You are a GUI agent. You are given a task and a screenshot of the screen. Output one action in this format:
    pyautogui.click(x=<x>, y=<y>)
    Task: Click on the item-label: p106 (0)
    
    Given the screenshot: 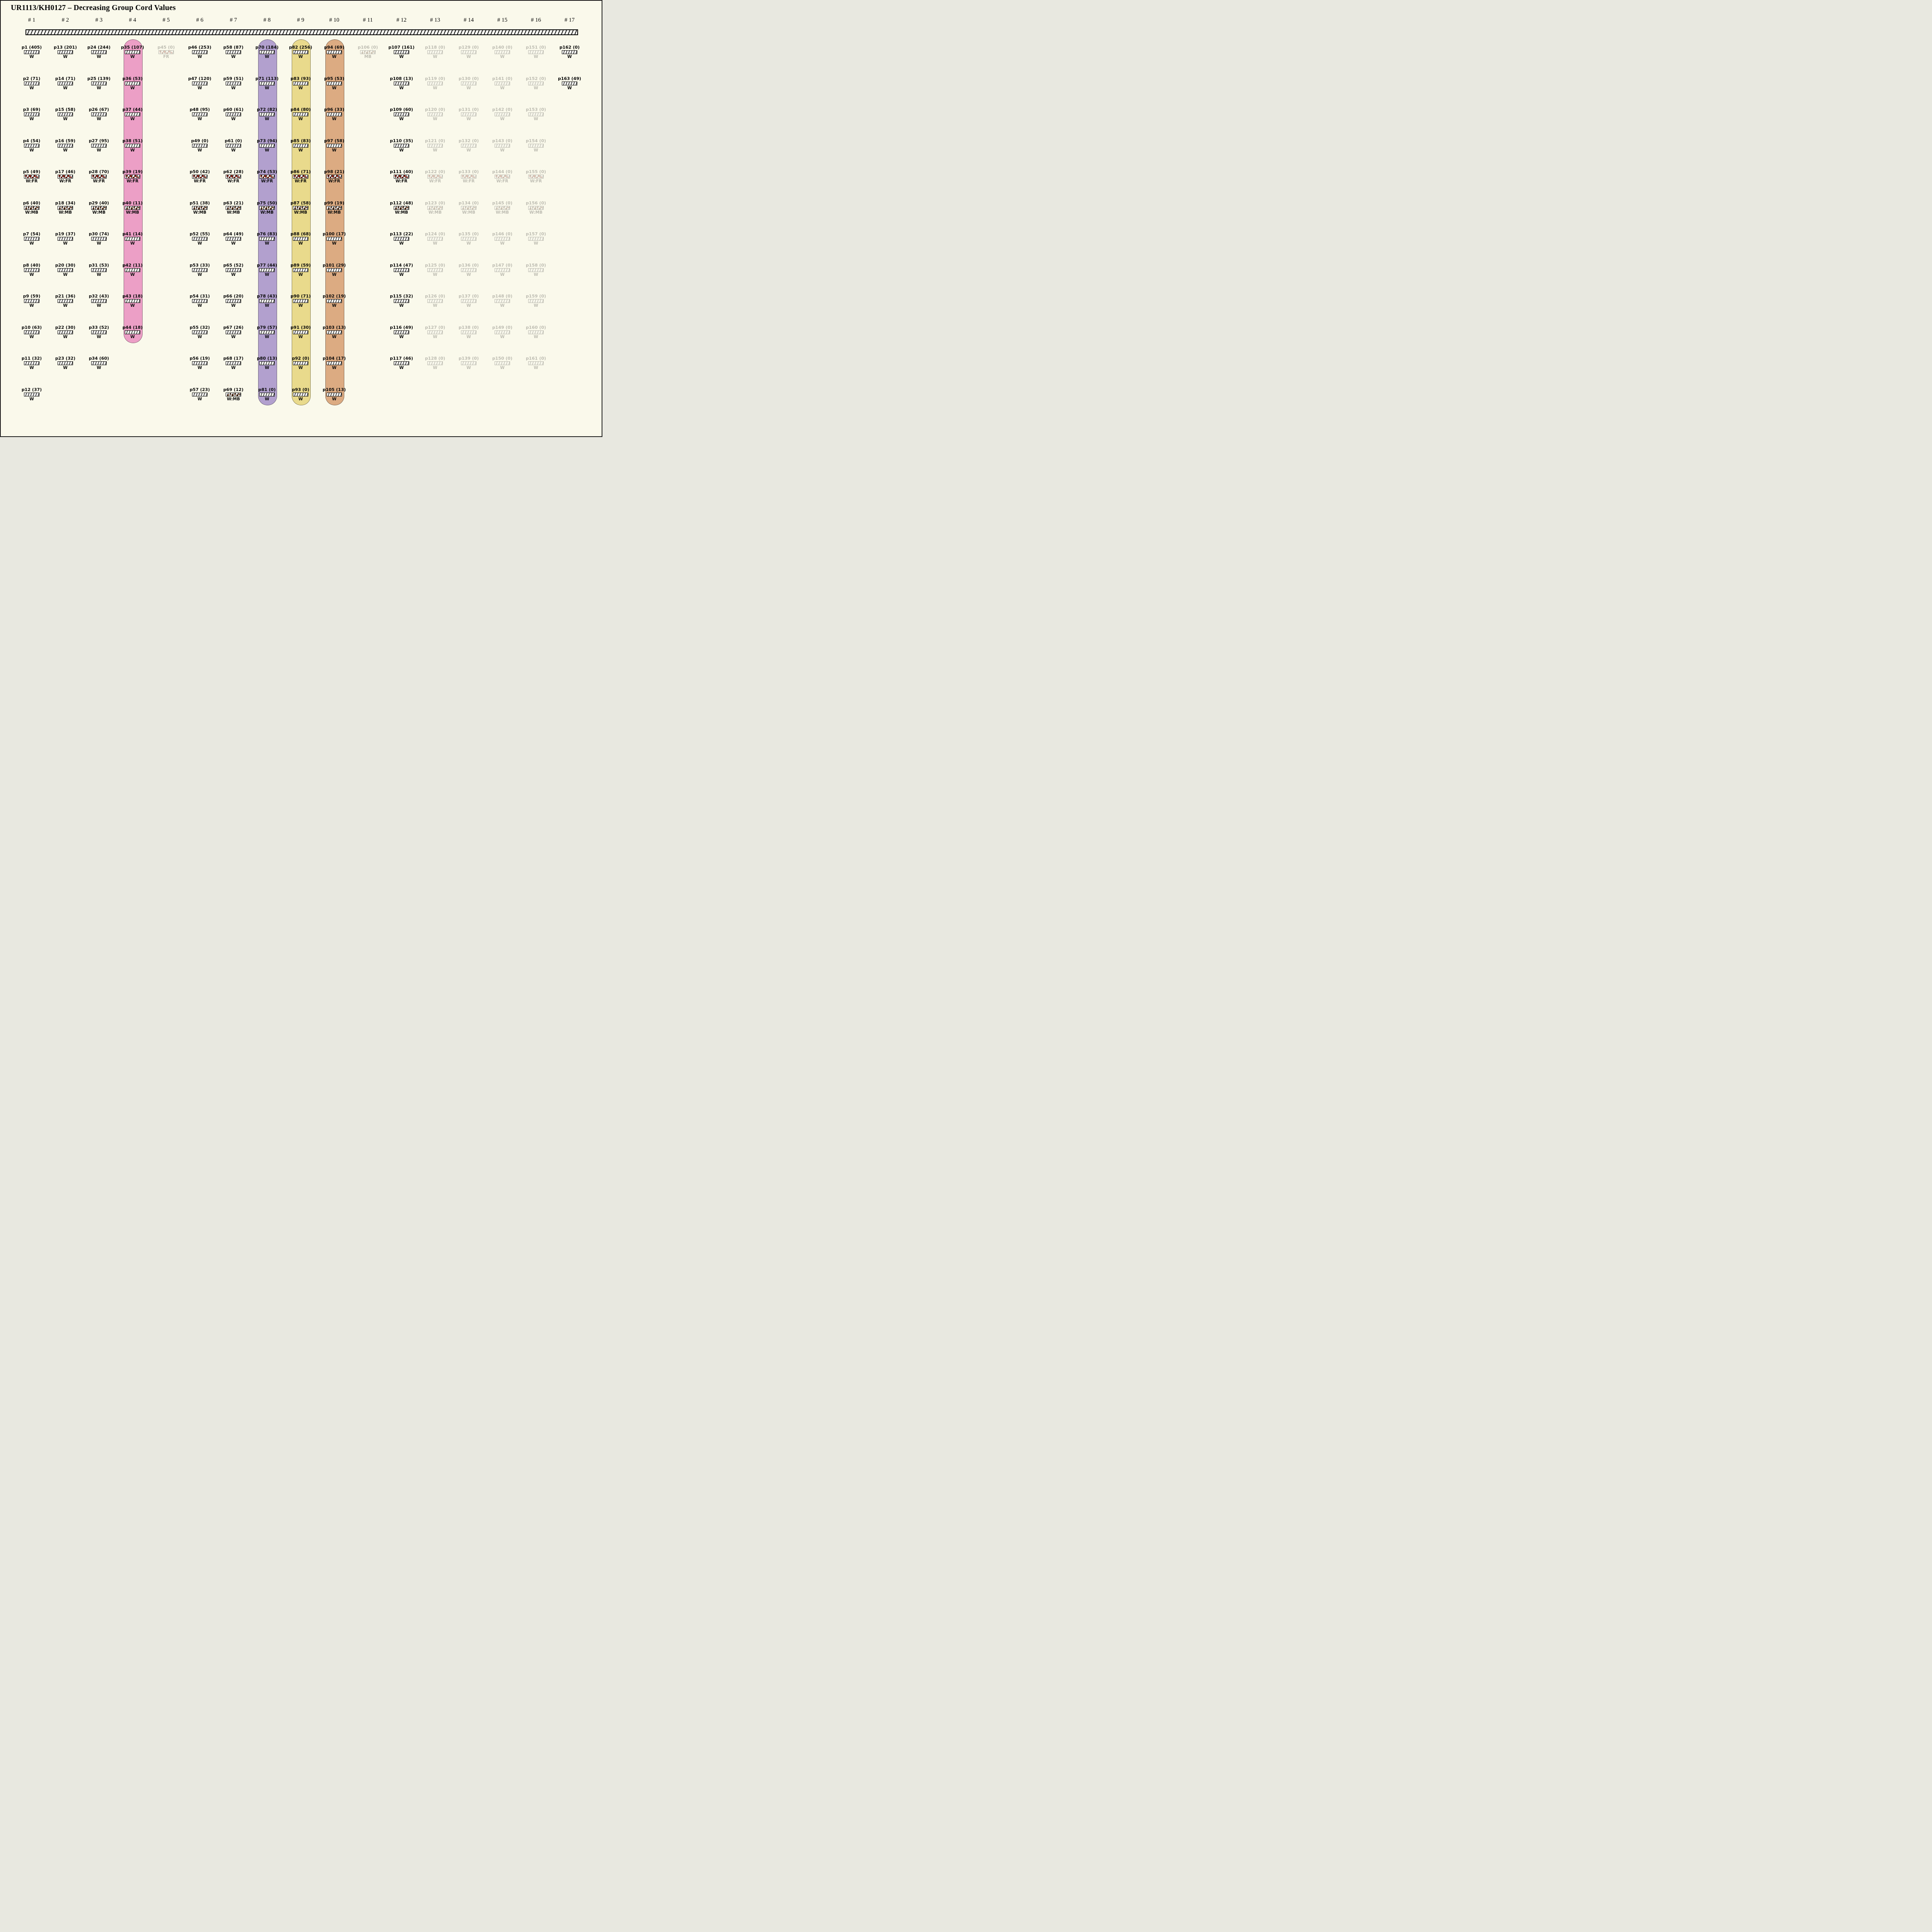 What is the action you would take?
    pyautogui.click(x=367, y=47)
    